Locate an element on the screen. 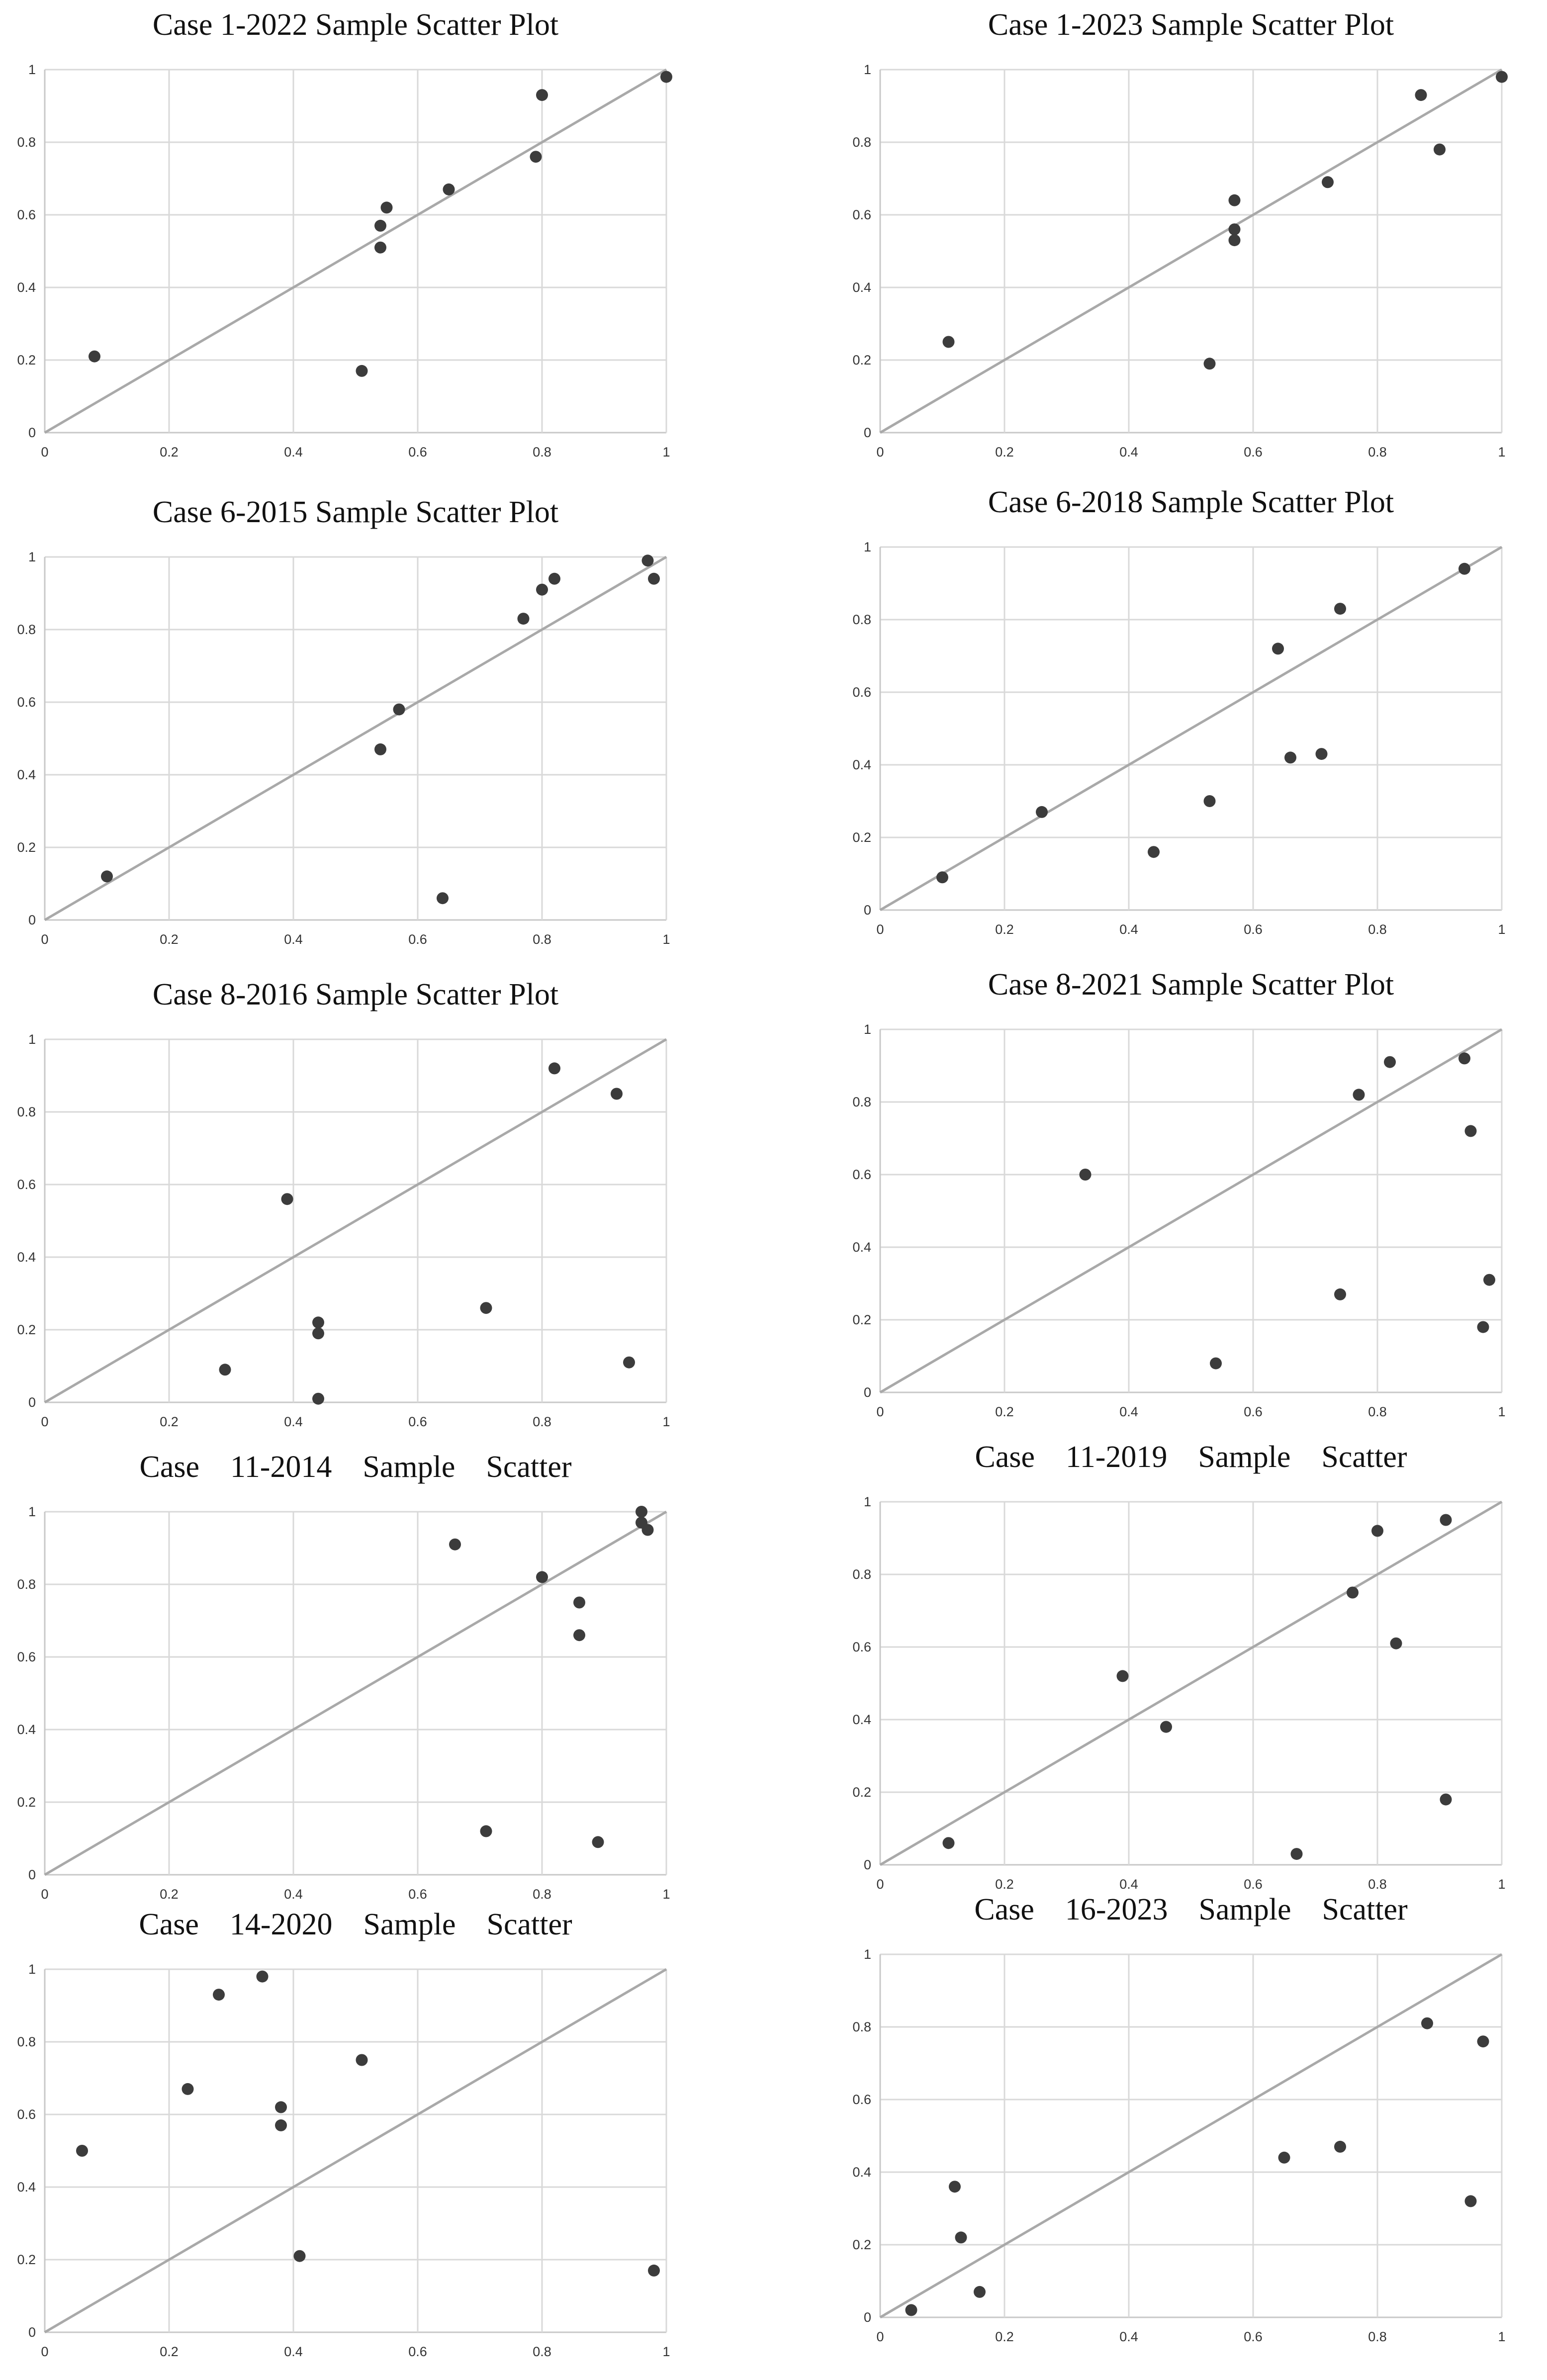  chart-title: Case 11-2014 Sample Scatter is located at coordinates (356, 1467).